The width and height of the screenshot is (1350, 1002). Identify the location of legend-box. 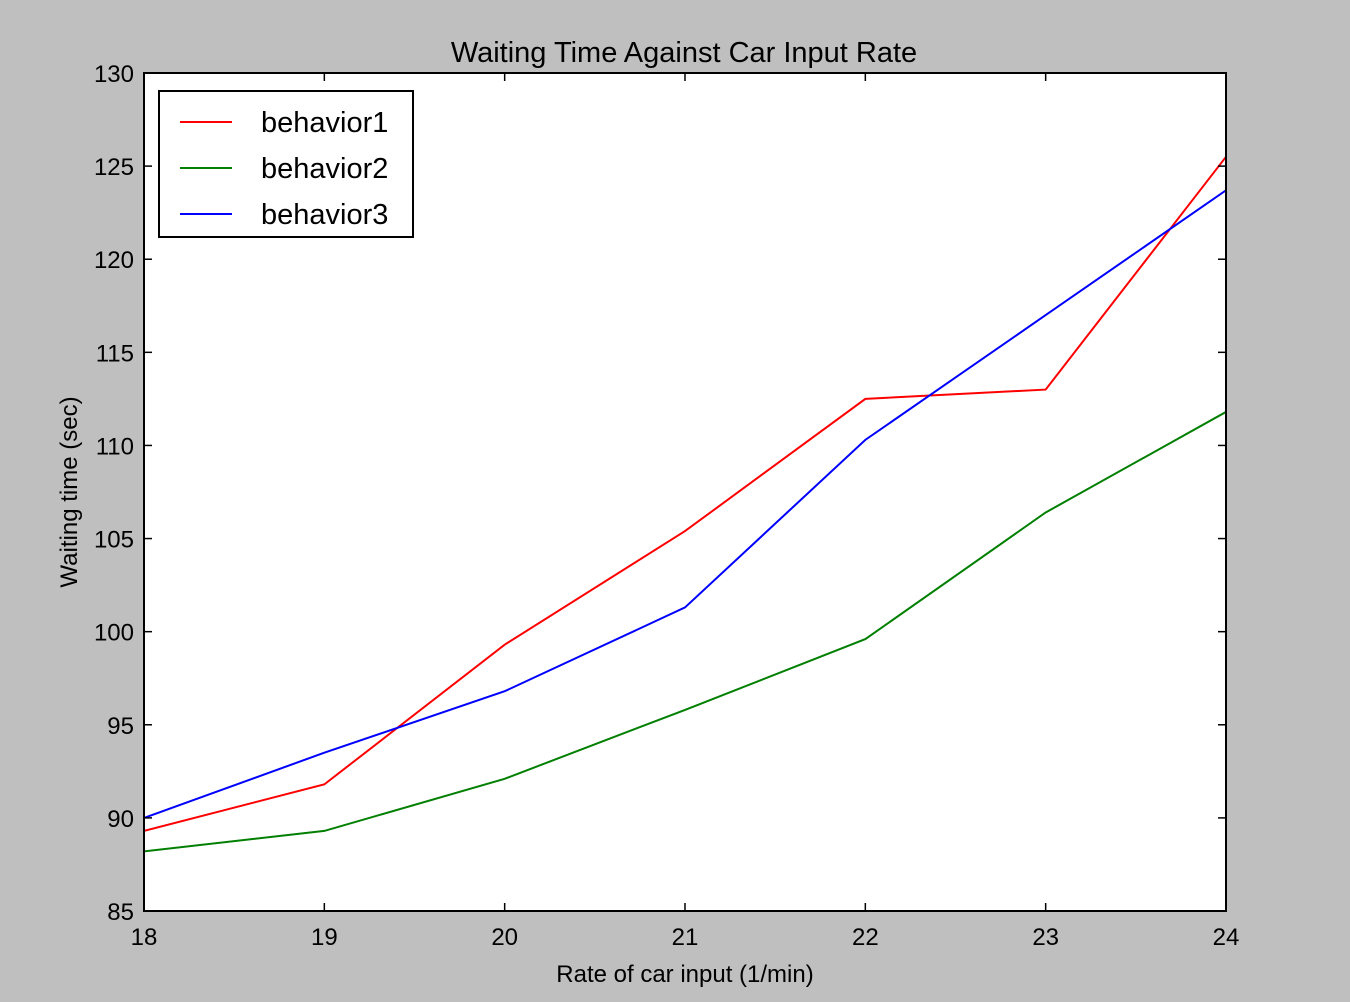
(286, 164).